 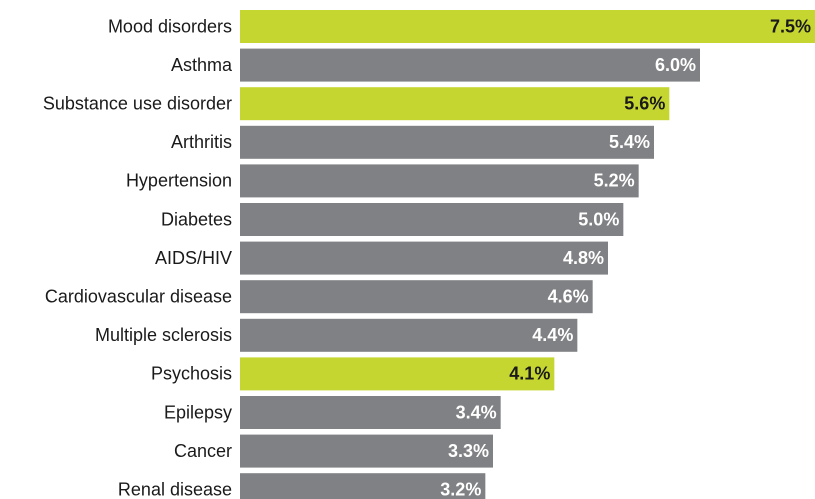 What do you see at coordinates (201, 142) in the screenshot?
I see `category-label: Arthritis` at bounding box center [201, 142].